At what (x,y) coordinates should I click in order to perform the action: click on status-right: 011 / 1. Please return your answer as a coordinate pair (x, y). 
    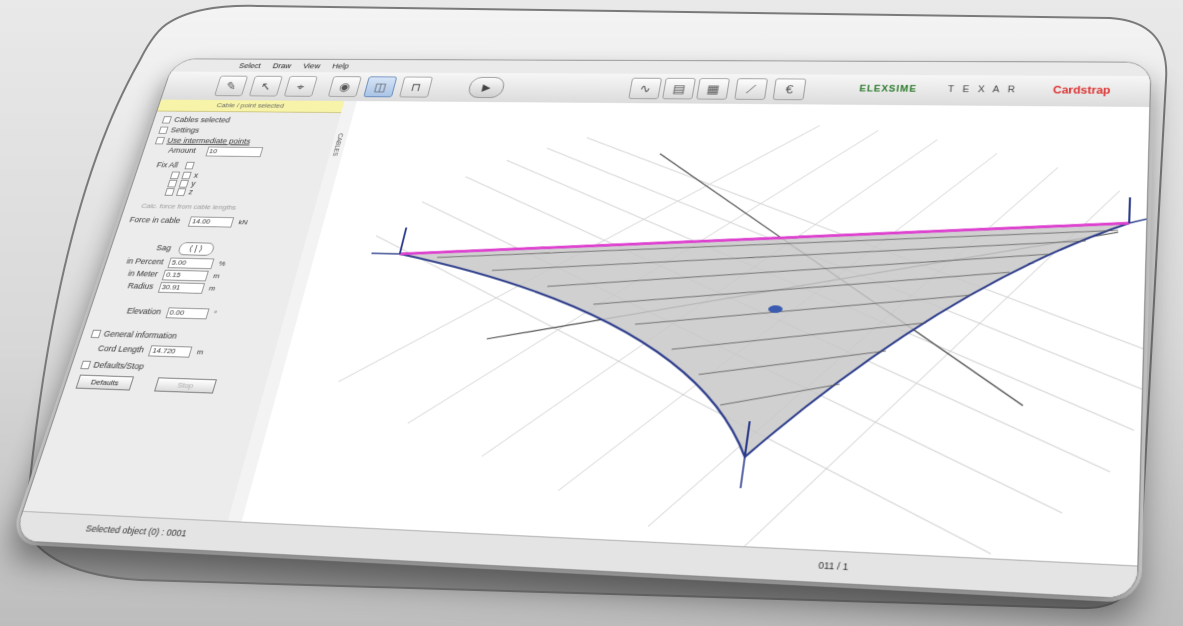
    Looking at the image, I should click on (833, 566).